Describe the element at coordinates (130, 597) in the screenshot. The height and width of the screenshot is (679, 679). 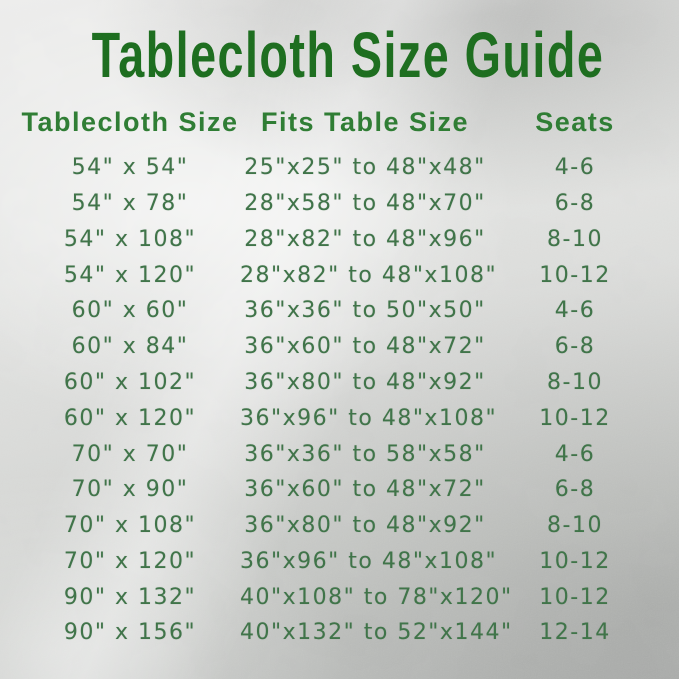
I see `cell-tablecloth-size: 90" x 132"` at that location.